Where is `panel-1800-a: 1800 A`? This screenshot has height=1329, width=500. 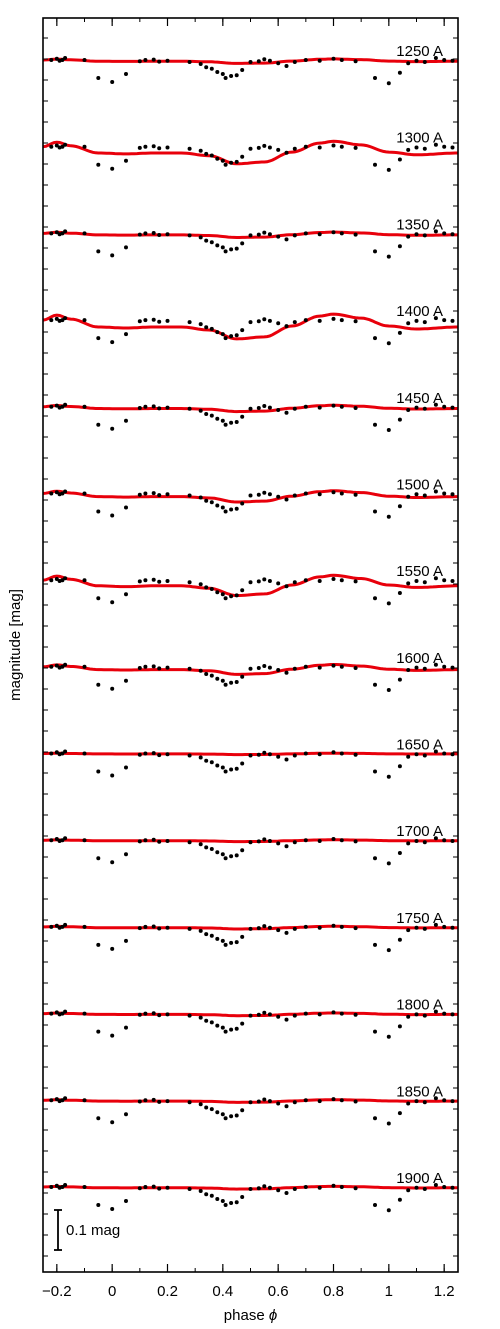
panel-1800-a: 1800 A is located at coordinates (250, 1018).